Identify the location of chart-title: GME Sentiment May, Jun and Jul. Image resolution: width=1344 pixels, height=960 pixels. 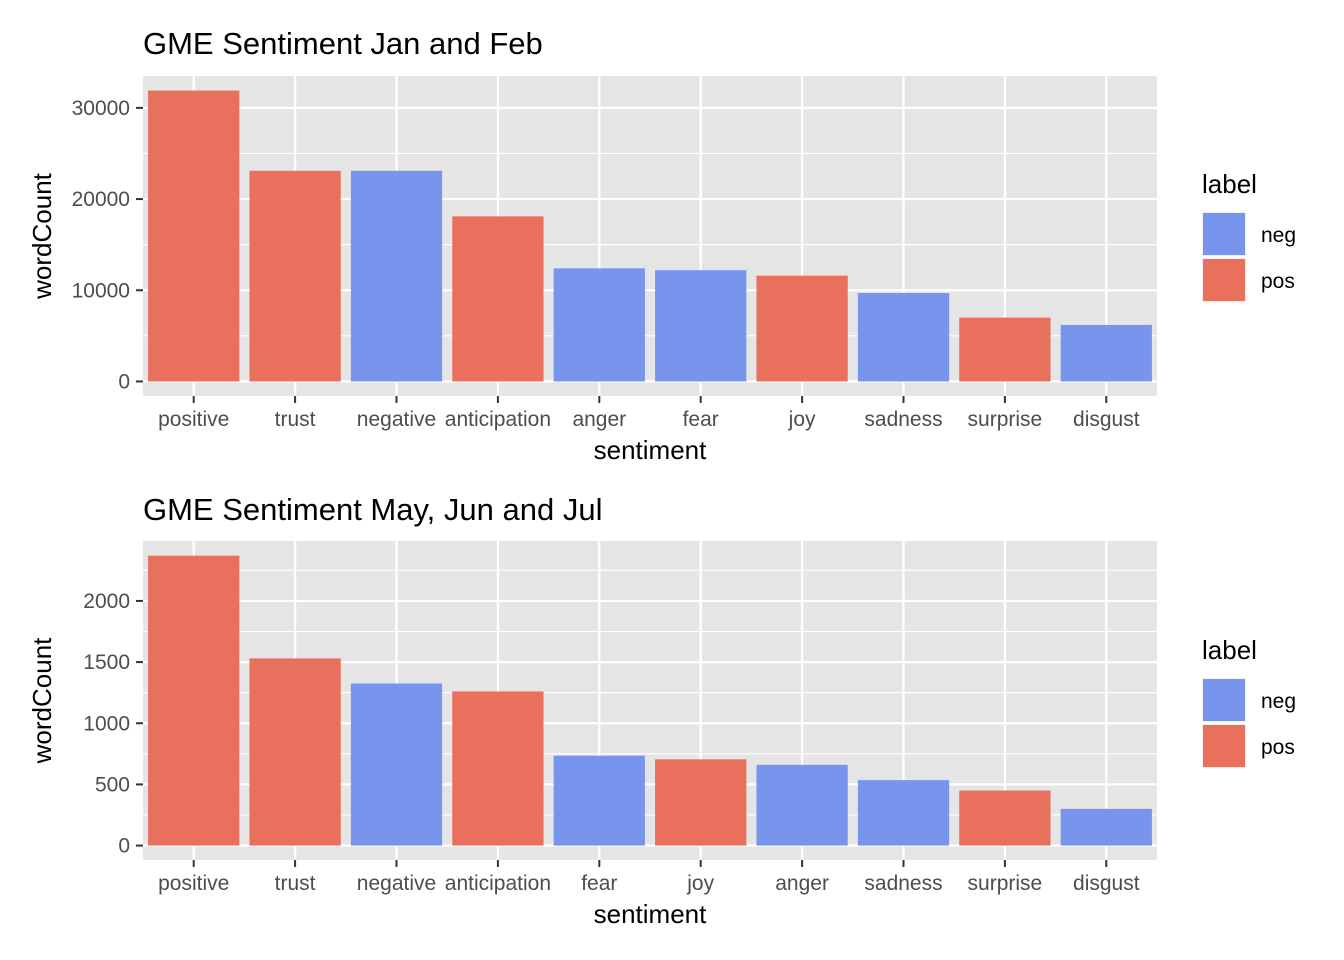
(372, 509).